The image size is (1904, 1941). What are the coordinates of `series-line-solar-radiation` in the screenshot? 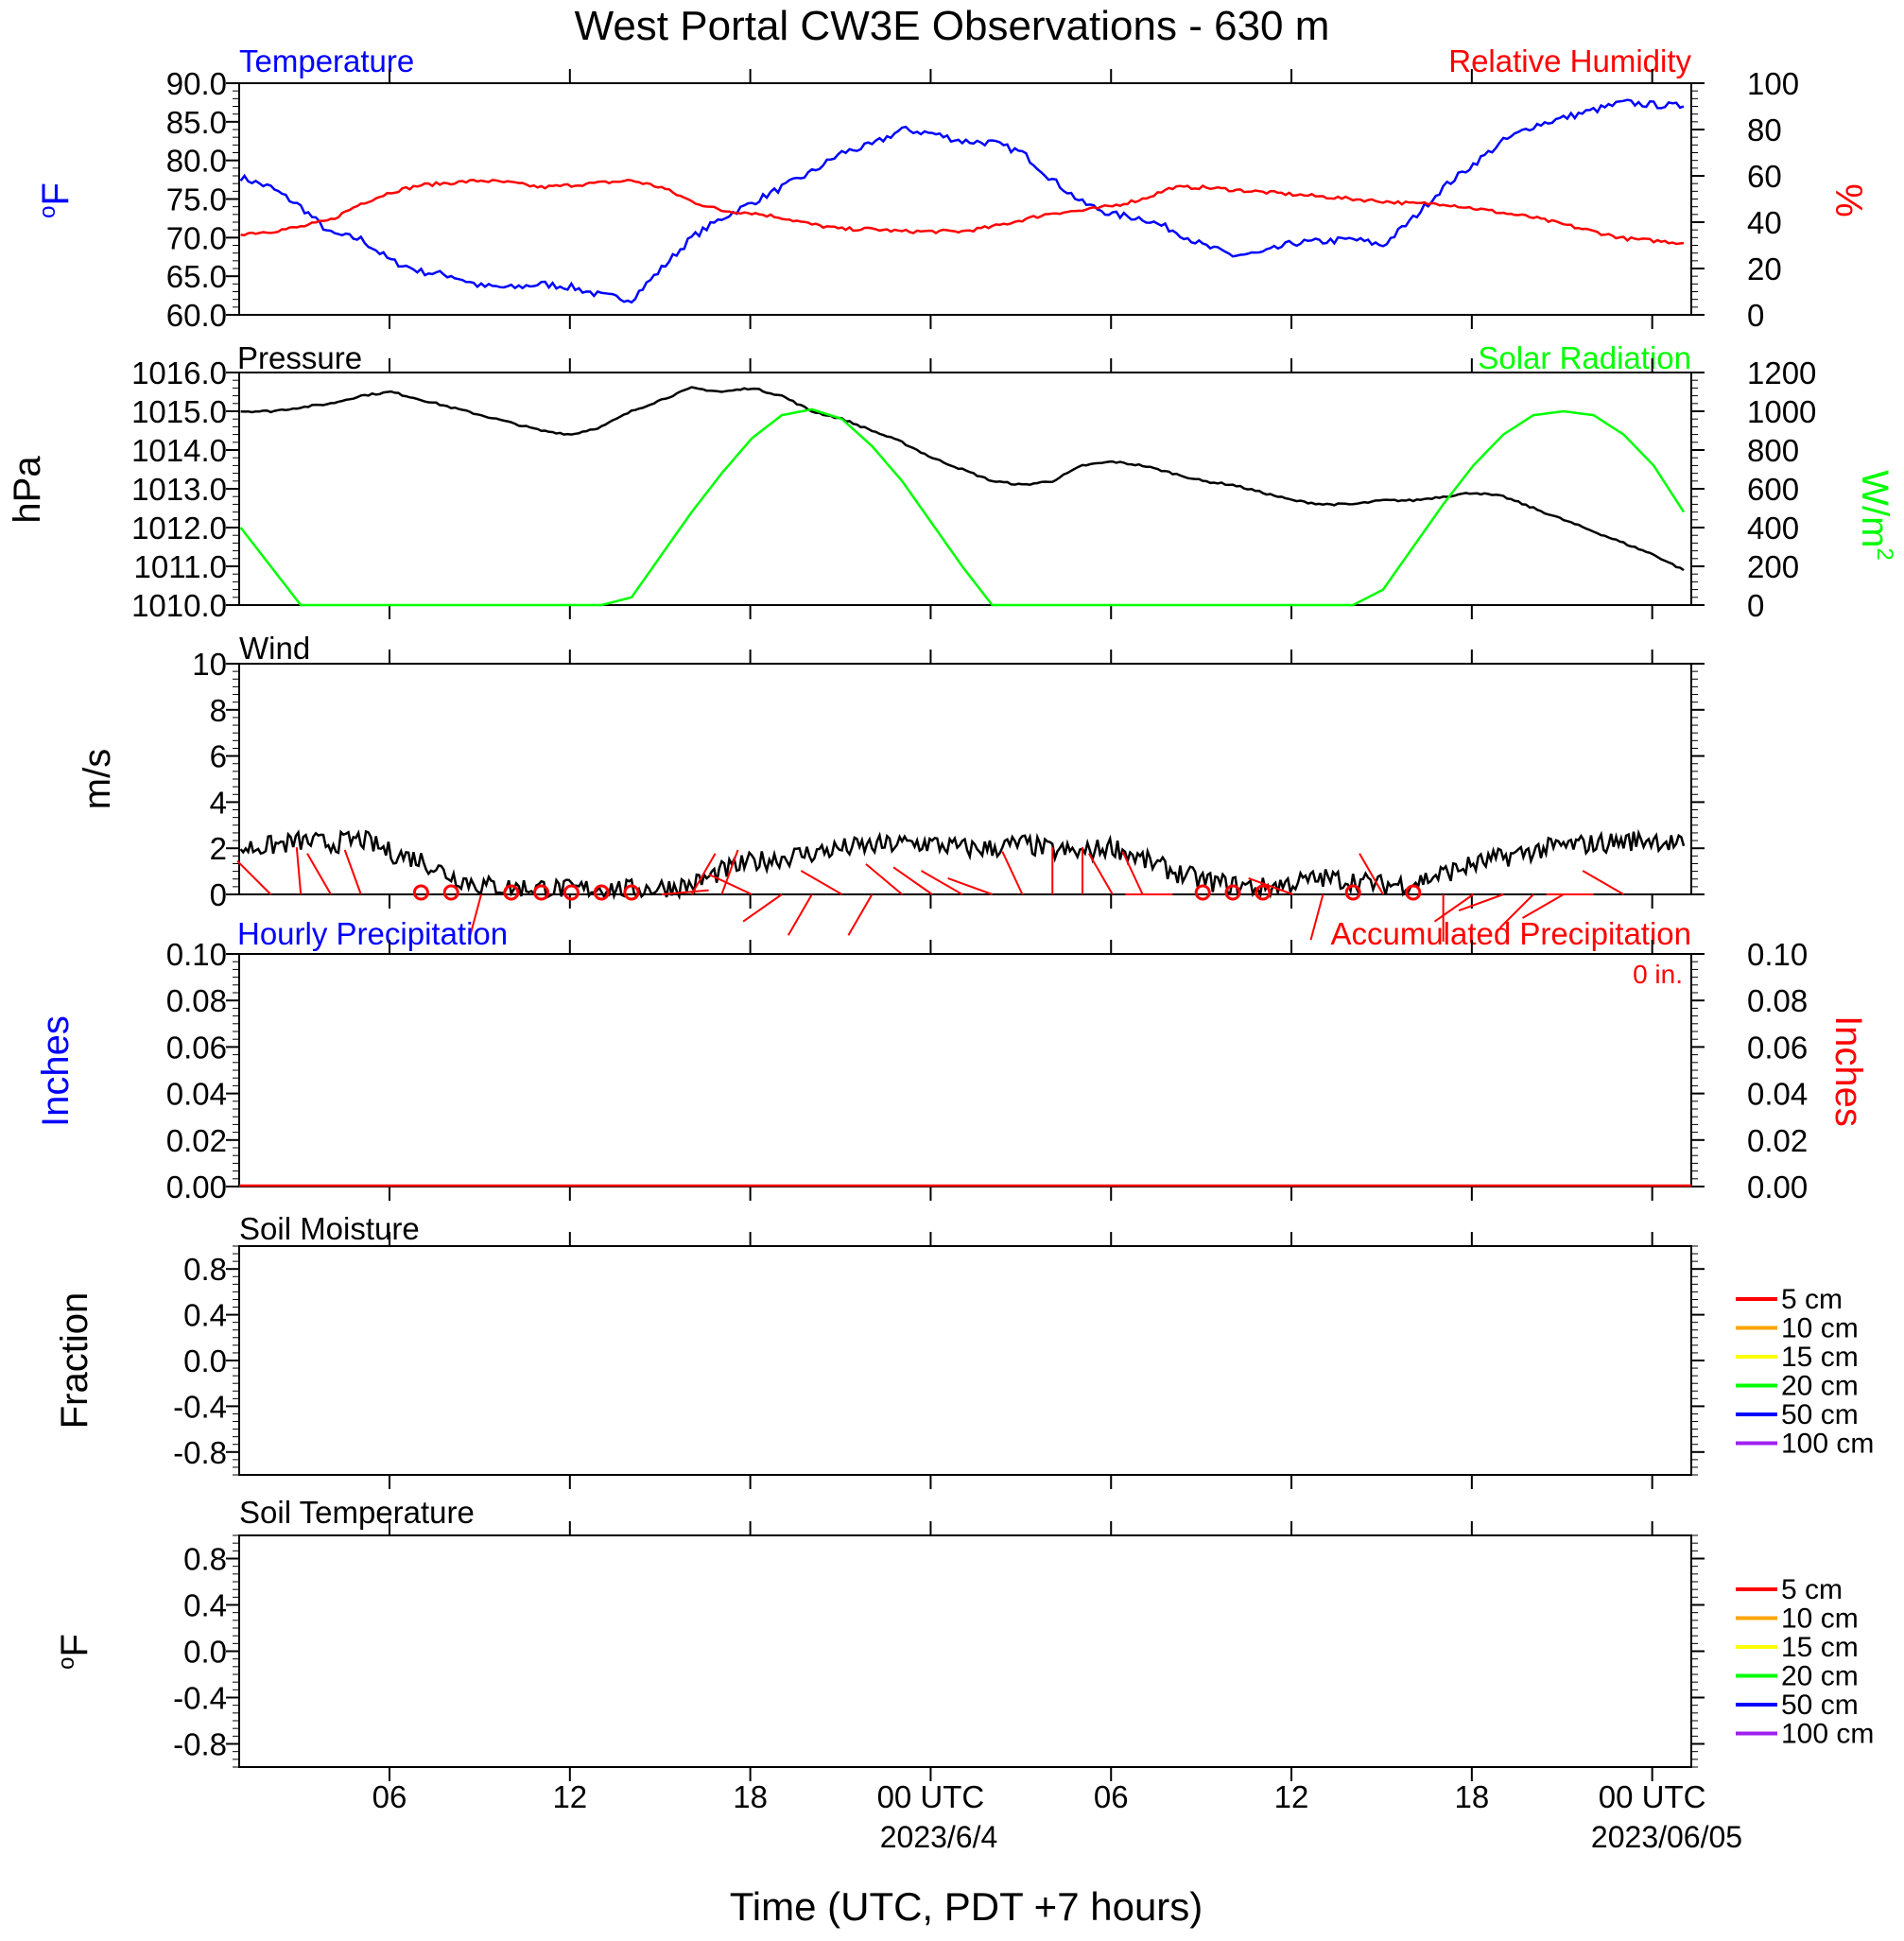 It's located at (962, 507).